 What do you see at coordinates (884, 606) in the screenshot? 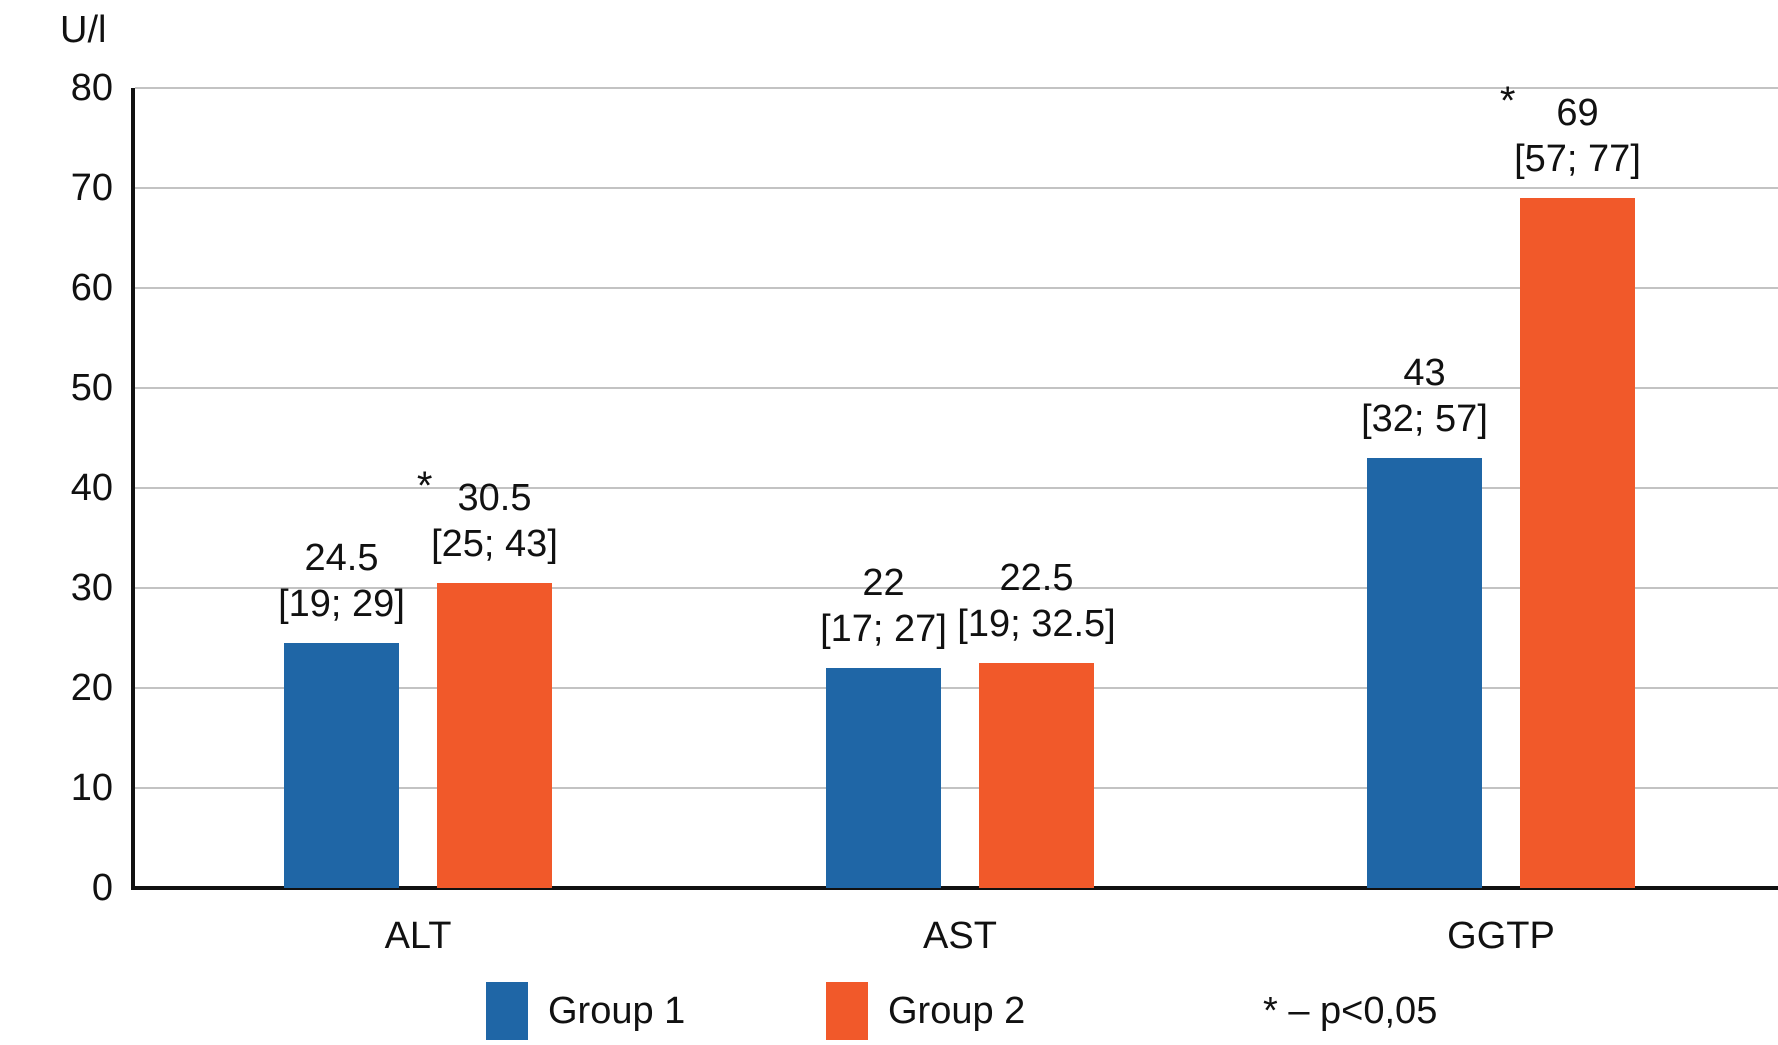
I see `bar-label-ast-group1: 22 [17; 27]` at bounding box center [884, 606].